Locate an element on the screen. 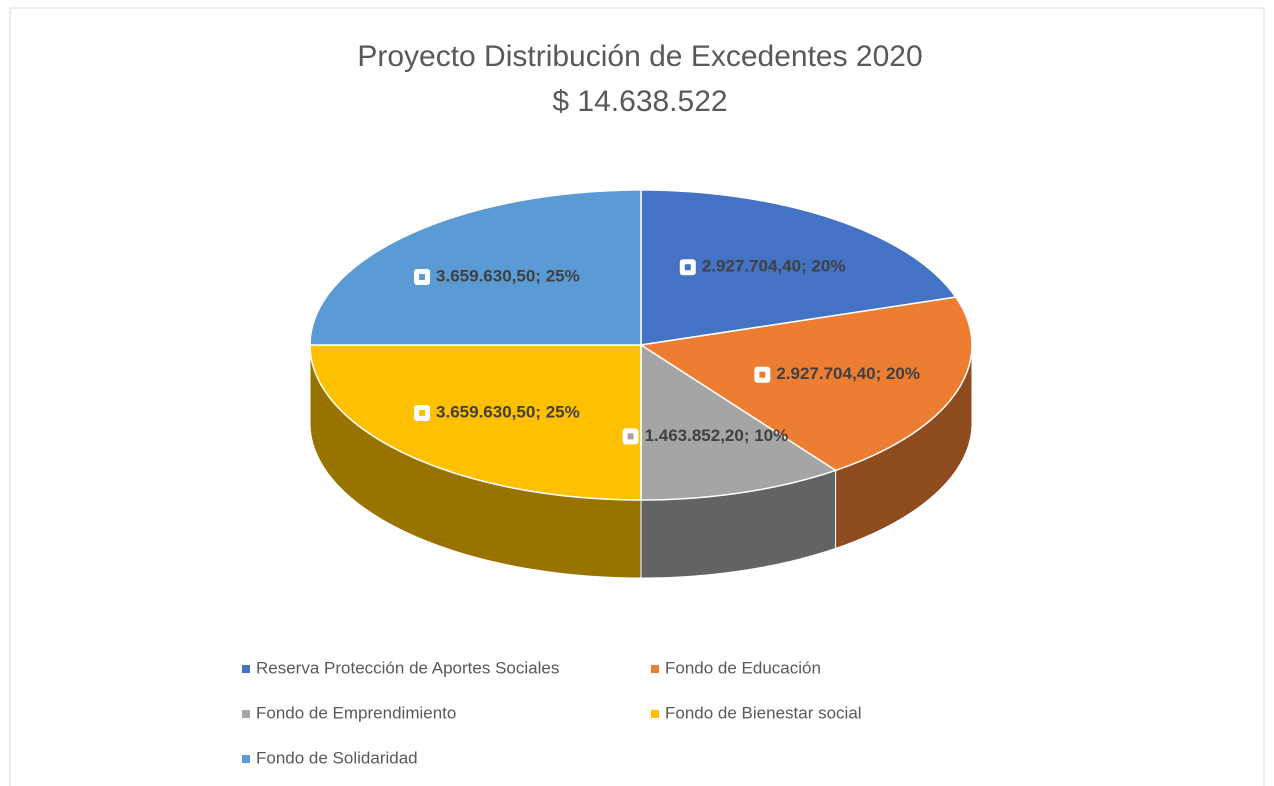 The width and height of the screenshot is (1274, 786). legend-label: Fondo de Emprendimiento is located at coordinates (356, 712).